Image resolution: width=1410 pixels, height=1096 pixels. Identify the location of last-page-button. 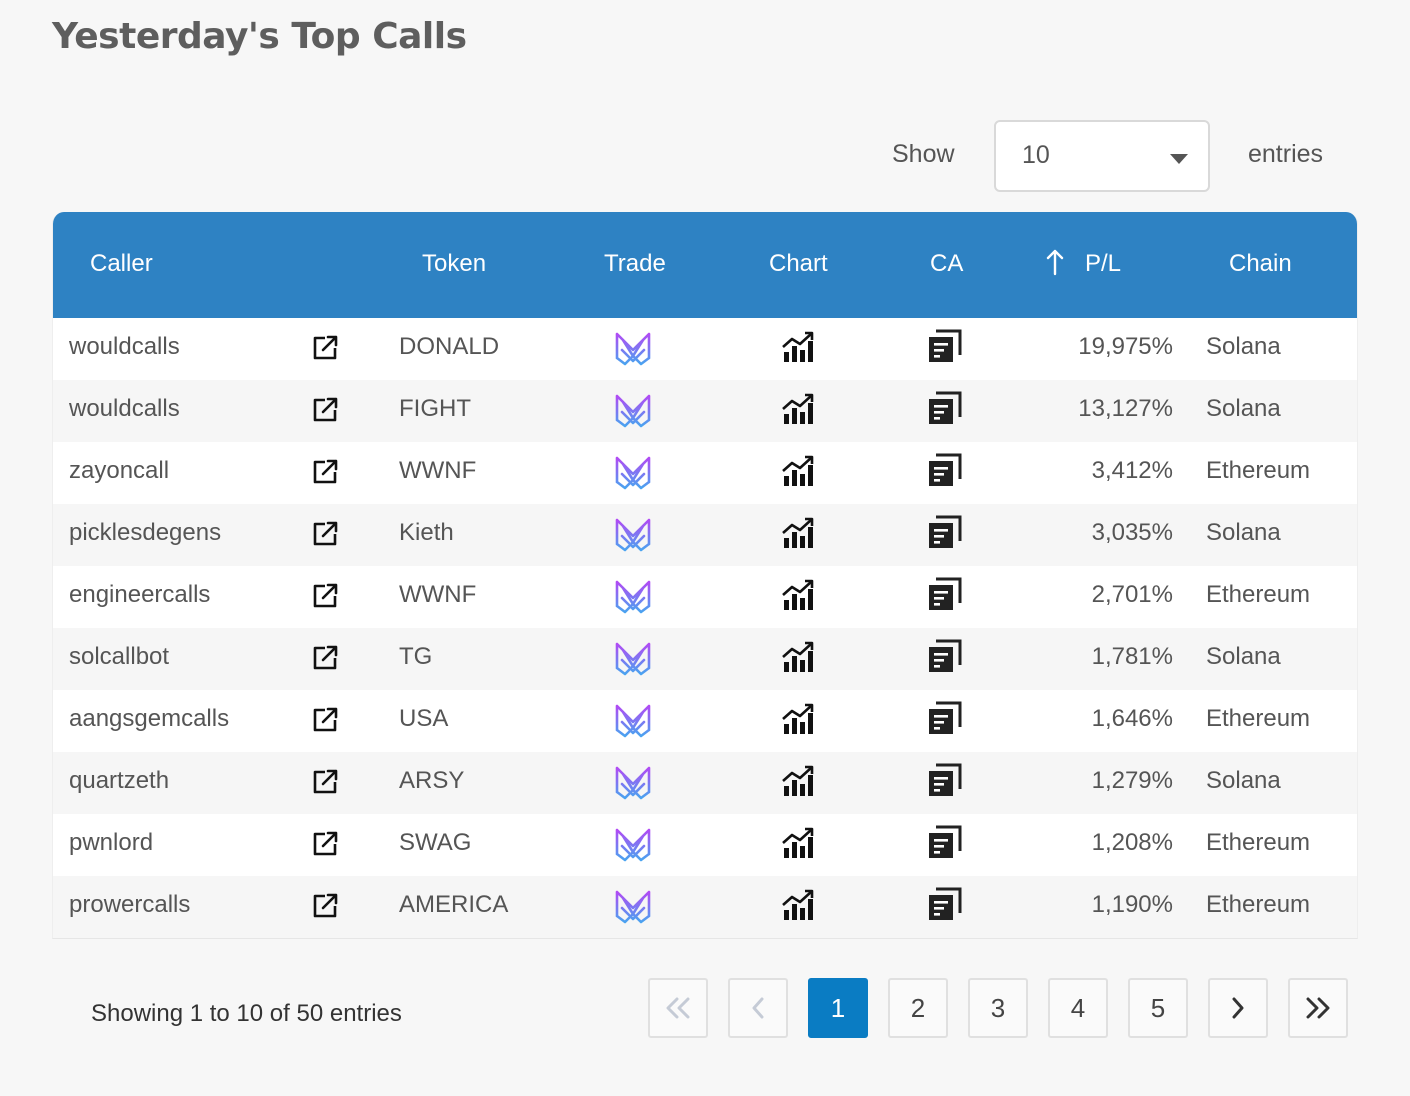
(1318, 1008).